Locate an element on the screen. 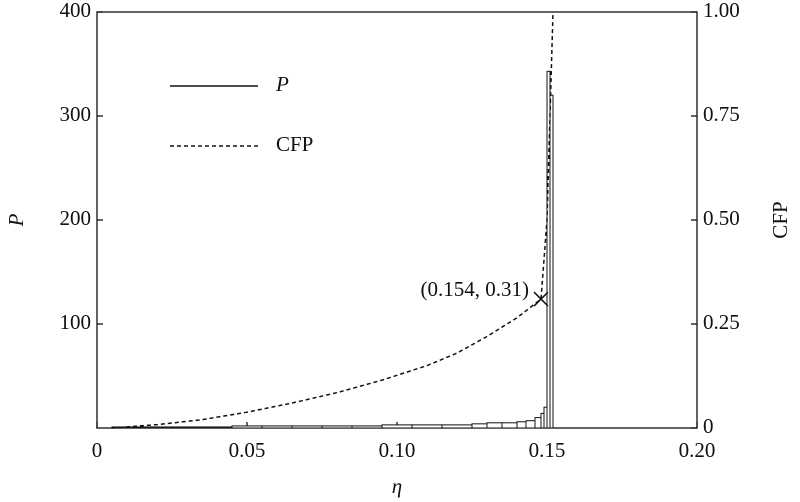  y-tick-label: 100 is located at coordinates (76, 322).